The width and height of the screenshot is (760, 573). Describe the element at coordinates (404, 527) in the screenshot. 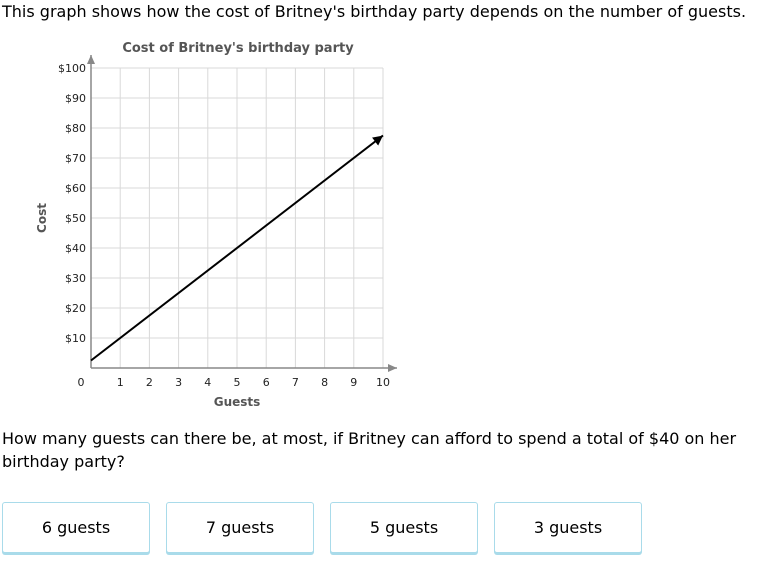

I see `choice-5-guests: 5 guests` at that location.